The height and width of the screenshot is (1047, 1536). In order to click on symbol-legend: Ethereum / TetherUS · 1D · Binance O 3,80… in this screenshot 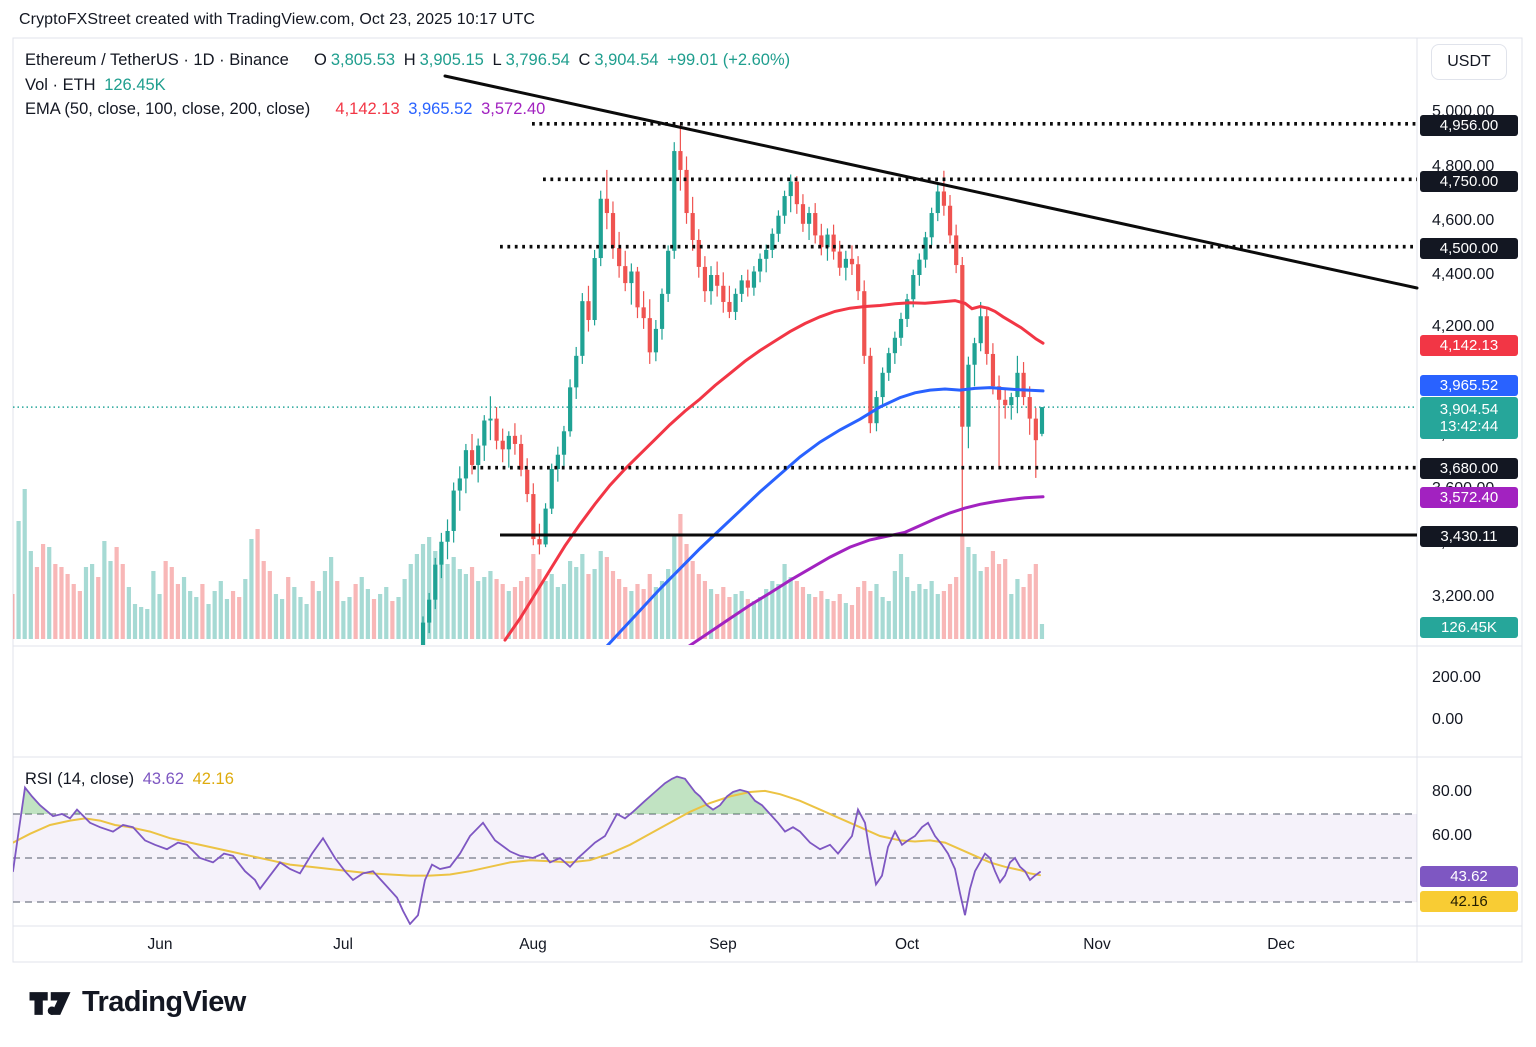, I will do `click(409, 60)`.